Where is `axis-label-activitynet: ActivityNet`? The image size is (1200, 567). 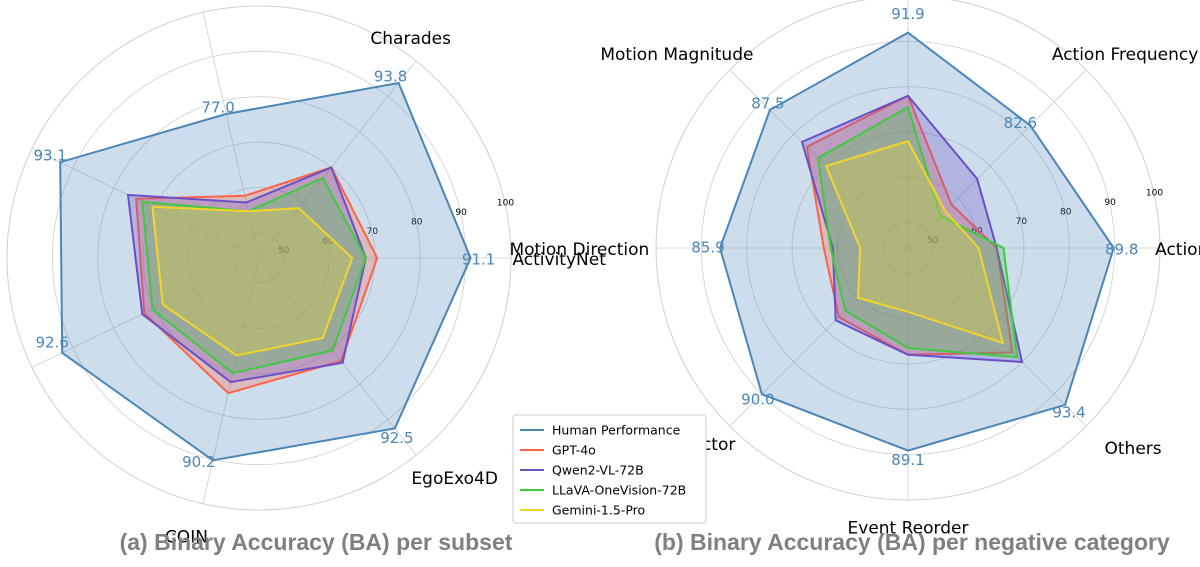
axis-label-activitynet: ActivityNet is located at coordinates (559, 260).